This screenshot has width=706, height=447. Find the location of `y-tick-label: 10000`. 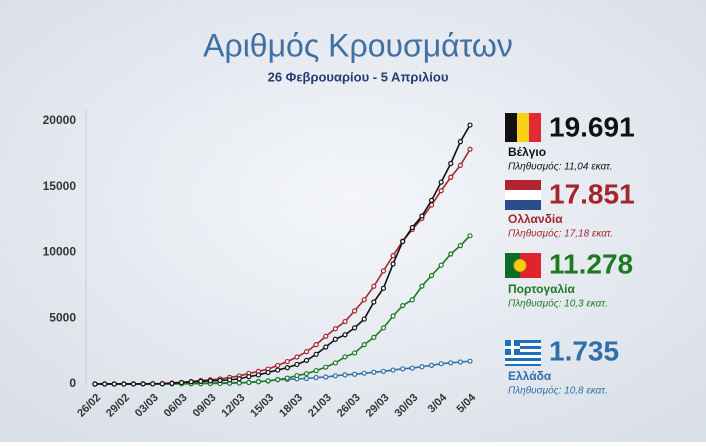

y-tick-label: 10000 is located at coordinates (60, 252).